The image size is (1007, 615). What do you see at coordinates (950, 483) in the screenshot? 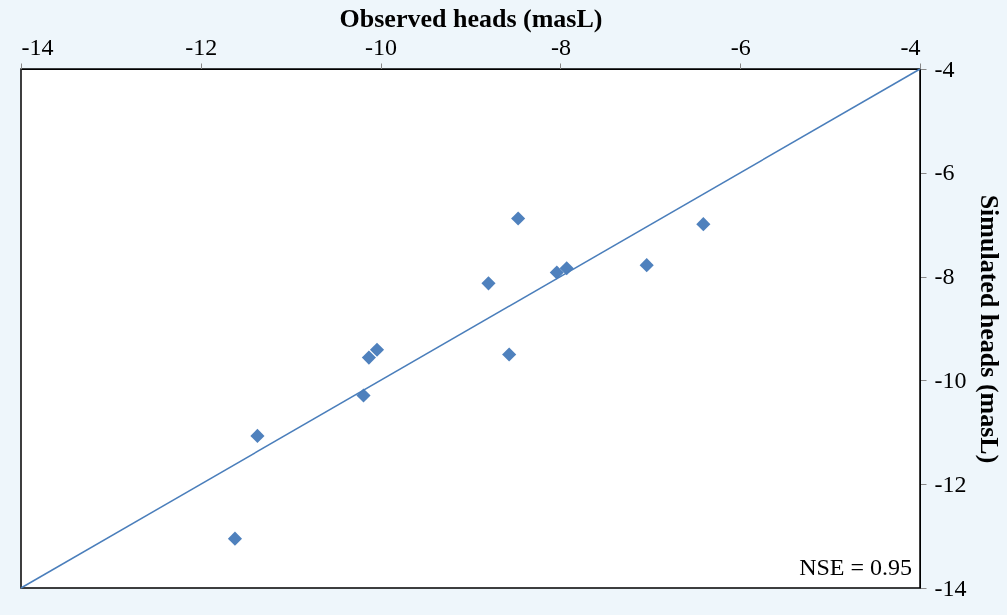
I see `y-tick-label: -12` at bounding box center [950, 483].